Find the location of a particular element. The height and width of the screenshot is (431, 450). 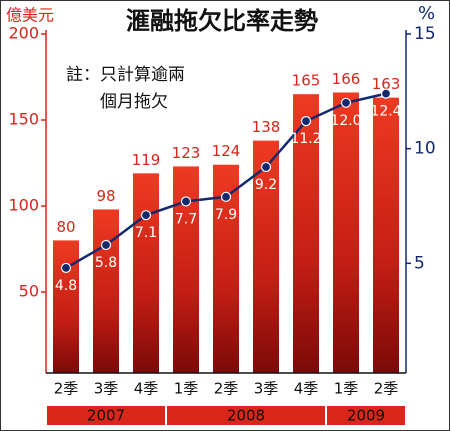

line-value-label: 7.1 is located at coordinates (146, 233).